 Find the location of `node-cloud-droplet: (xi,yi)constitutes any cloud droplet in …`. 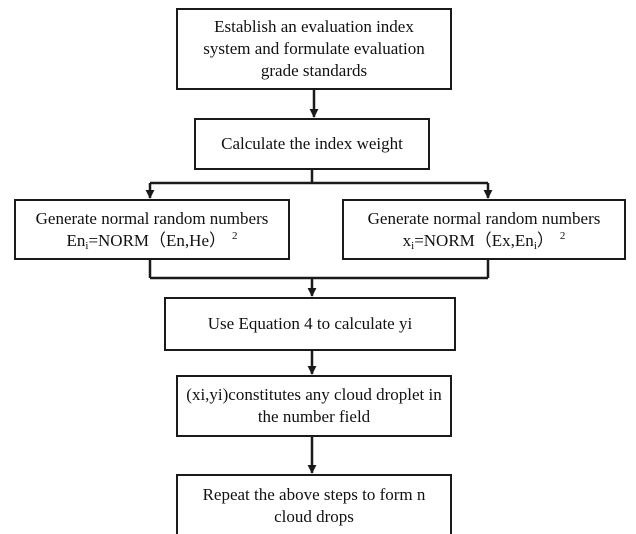

node-cloud-droplet: (xi,yi)constitutes any cloud droplet in … is located at coordinates (314, 406).